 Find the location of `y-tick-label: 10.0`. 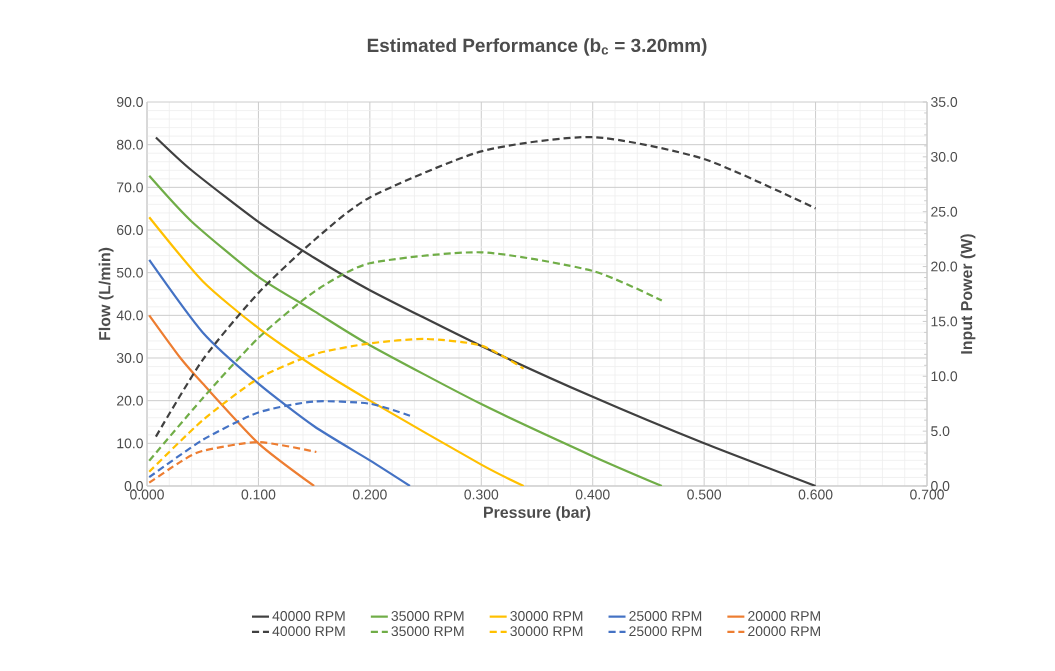

y-tick-label: 10.0 is located at coordinates (130, 443).